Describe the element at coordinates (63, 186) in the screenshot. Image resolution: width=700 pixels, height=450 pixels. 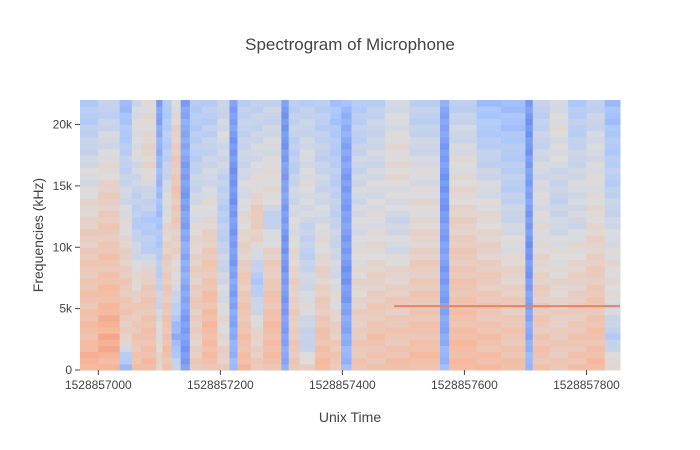
I see `y-tick-label: 15k` at that location.